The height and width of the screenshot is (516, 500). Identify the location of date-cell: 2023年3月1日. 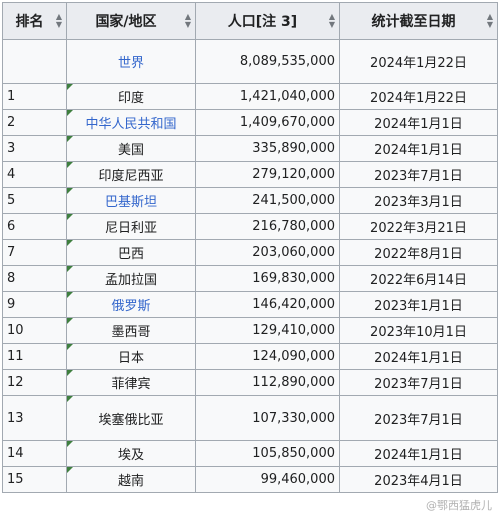
(418, 200).